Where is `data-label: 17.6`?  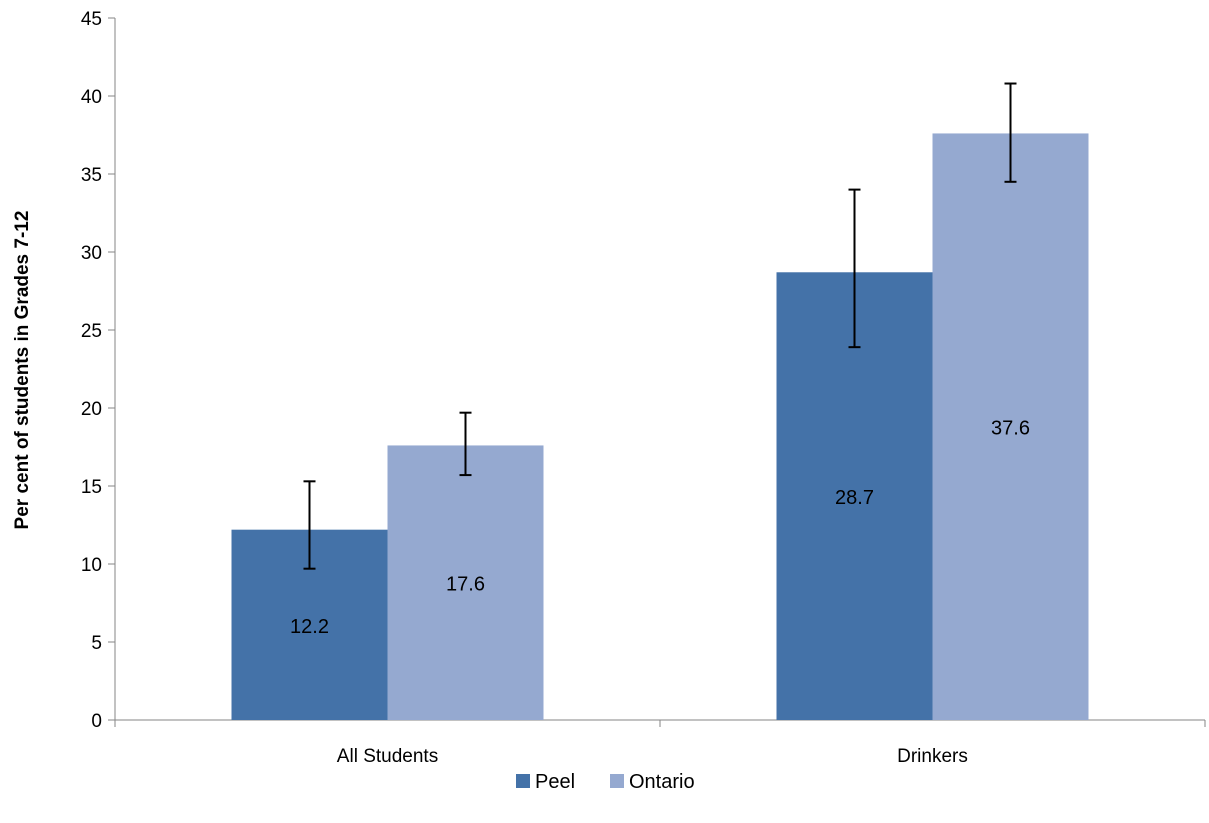 data-label: 17.6 is located at coordinates (465, 585).